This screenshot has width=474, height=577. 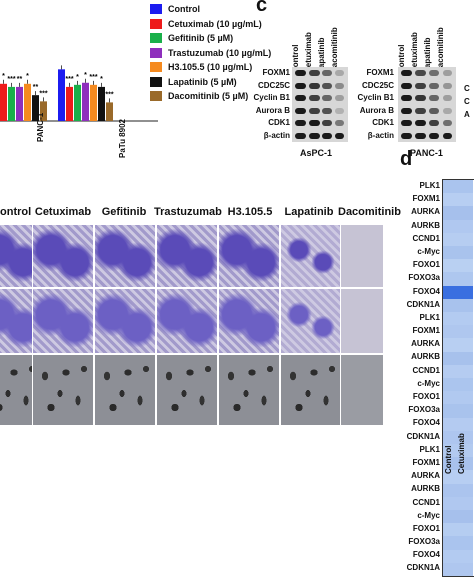 I want to click on legend-item: H3.105.5 (10 µg/mL), so click(x=225, y=67).